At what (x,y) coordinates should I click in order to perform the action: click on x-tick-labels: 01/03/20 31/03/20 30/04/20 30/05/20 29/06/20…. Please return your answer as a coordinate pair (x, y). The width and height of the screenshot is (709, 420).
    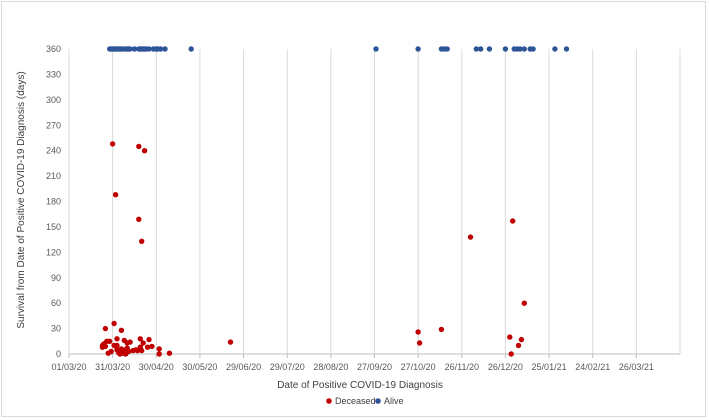
    Looking at the image, I should click on (352, 367).